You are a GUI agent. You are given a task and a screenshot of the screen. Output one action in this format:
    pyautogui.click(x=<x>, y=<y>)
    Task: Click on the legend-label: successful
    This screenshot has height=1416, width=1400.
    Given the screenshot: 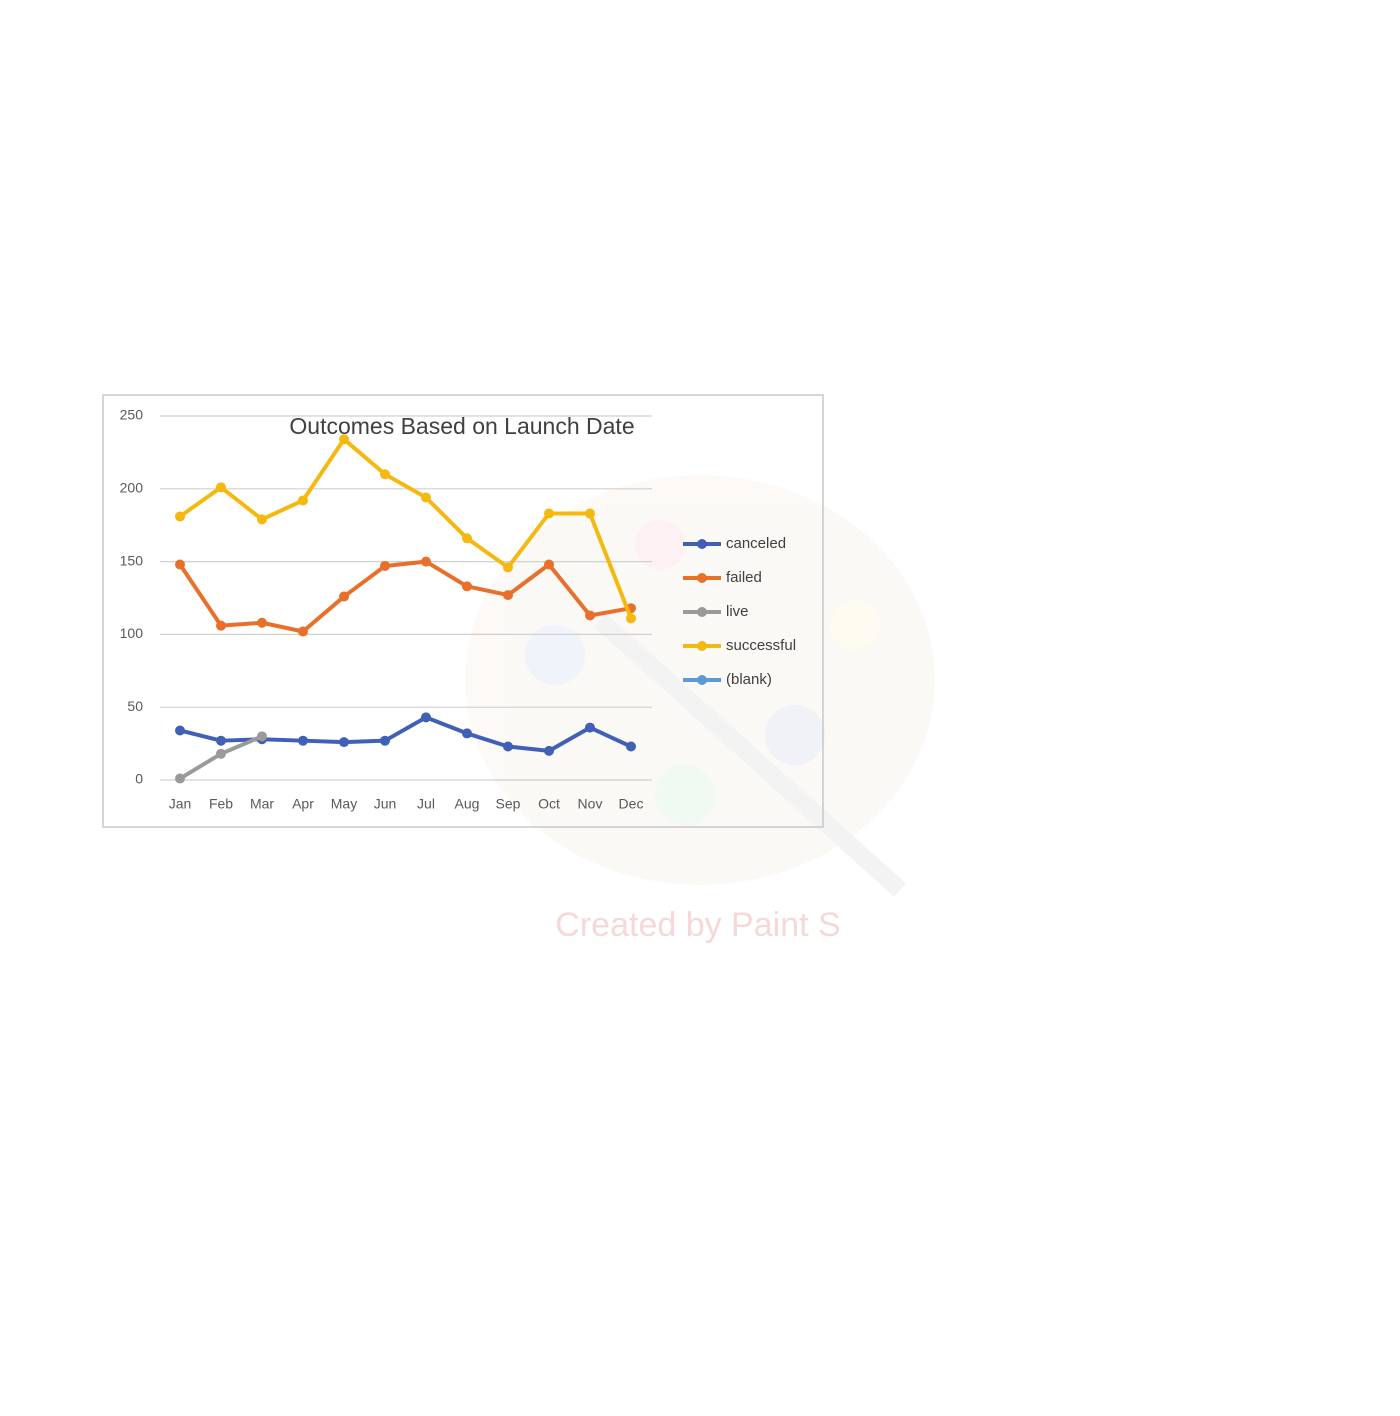 What is the action you would take?
    pyautogui.click(x=761, y=645)
    